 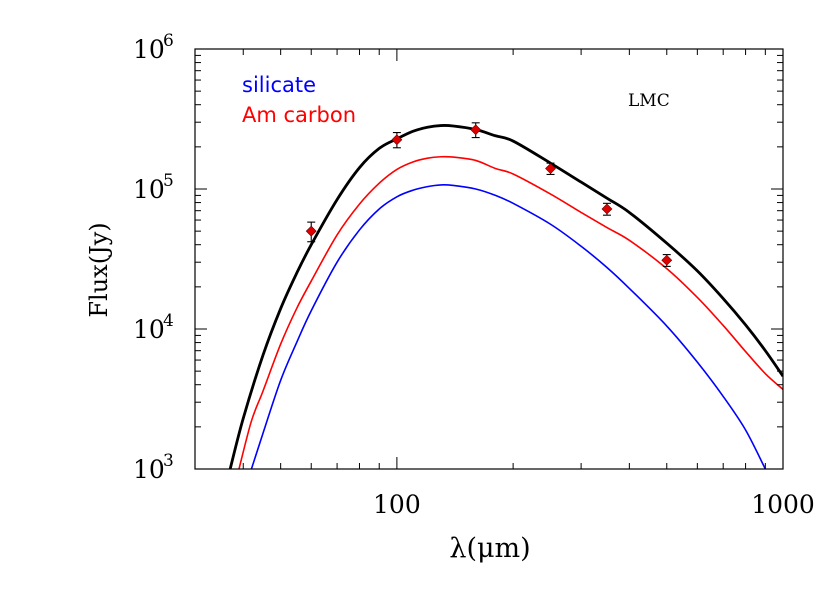 I want to click on x-tick-label: 1000, so click(x=783, y=504).